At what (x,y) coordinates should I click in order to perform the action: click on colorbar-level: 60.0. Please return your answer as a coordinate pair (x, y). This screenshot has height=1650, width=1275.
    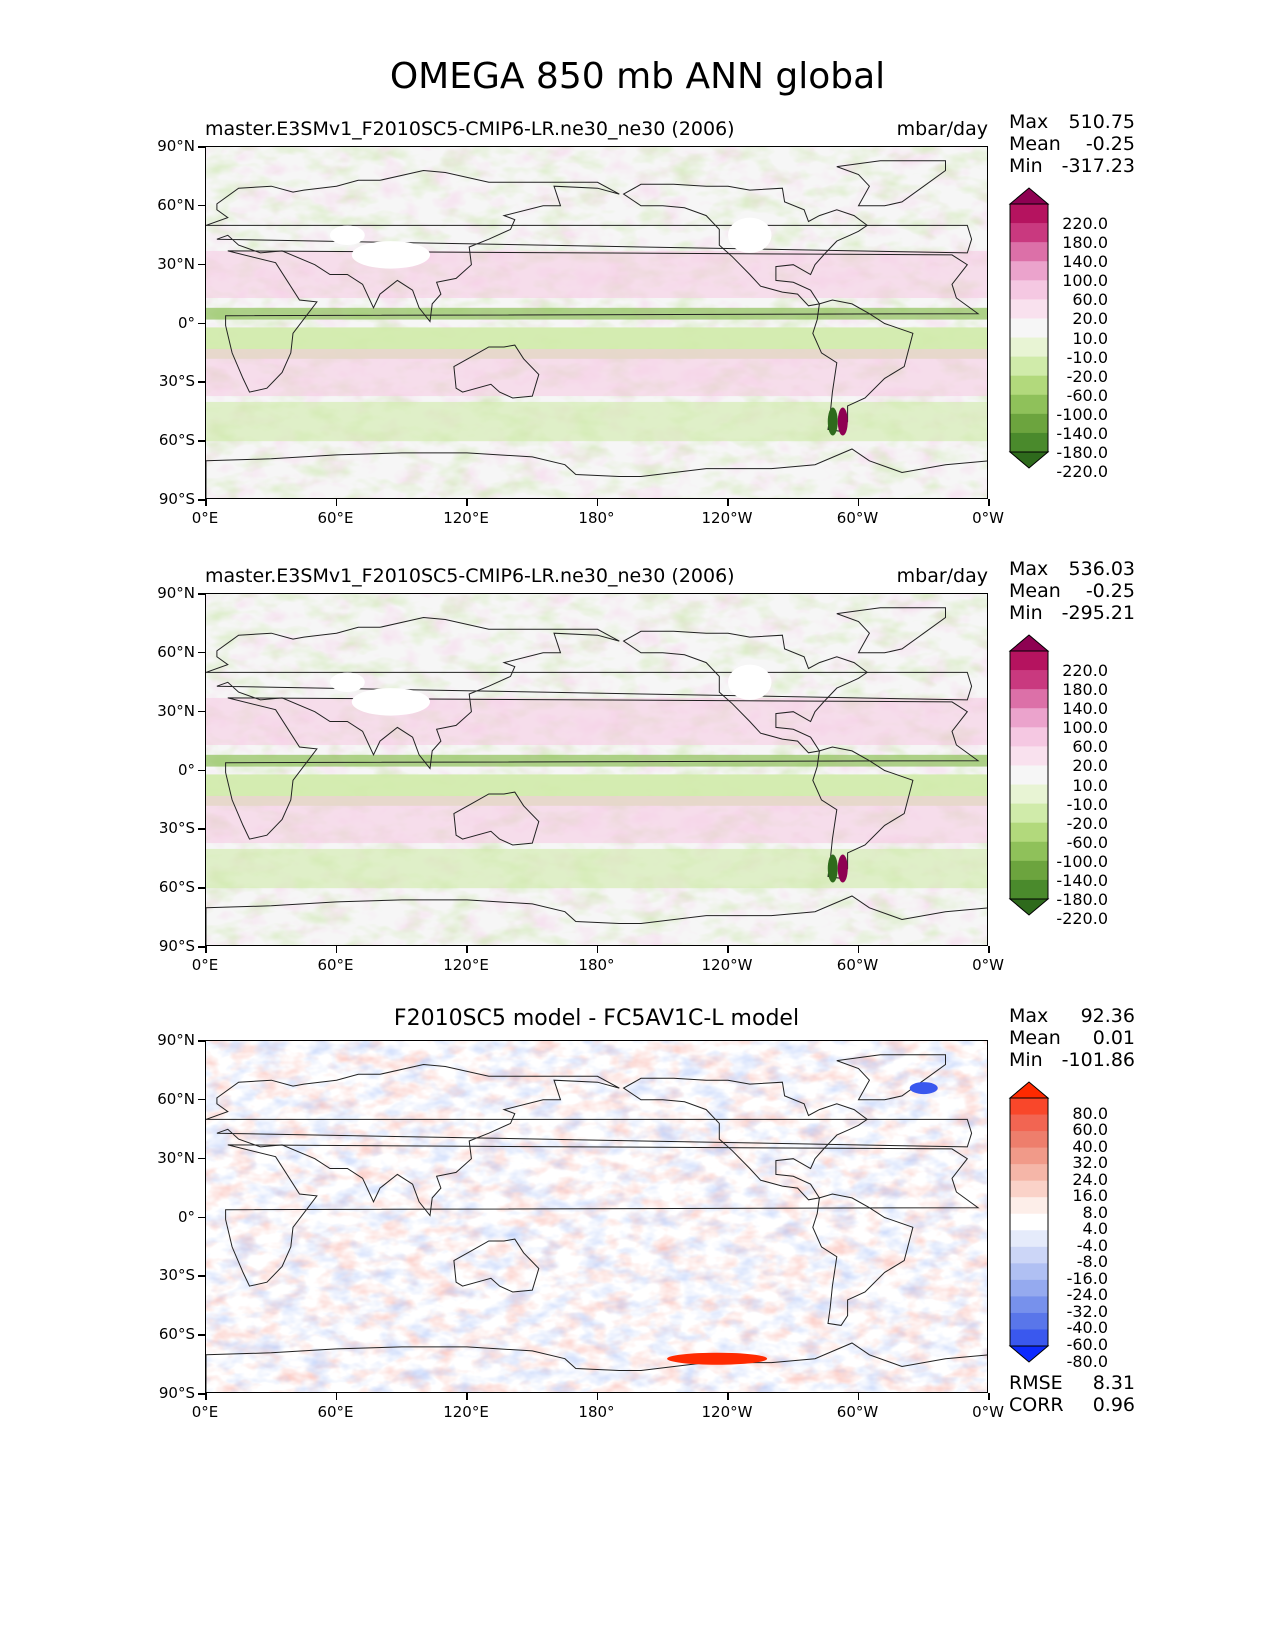
    Looking at the image, I should click on (1090, 300).